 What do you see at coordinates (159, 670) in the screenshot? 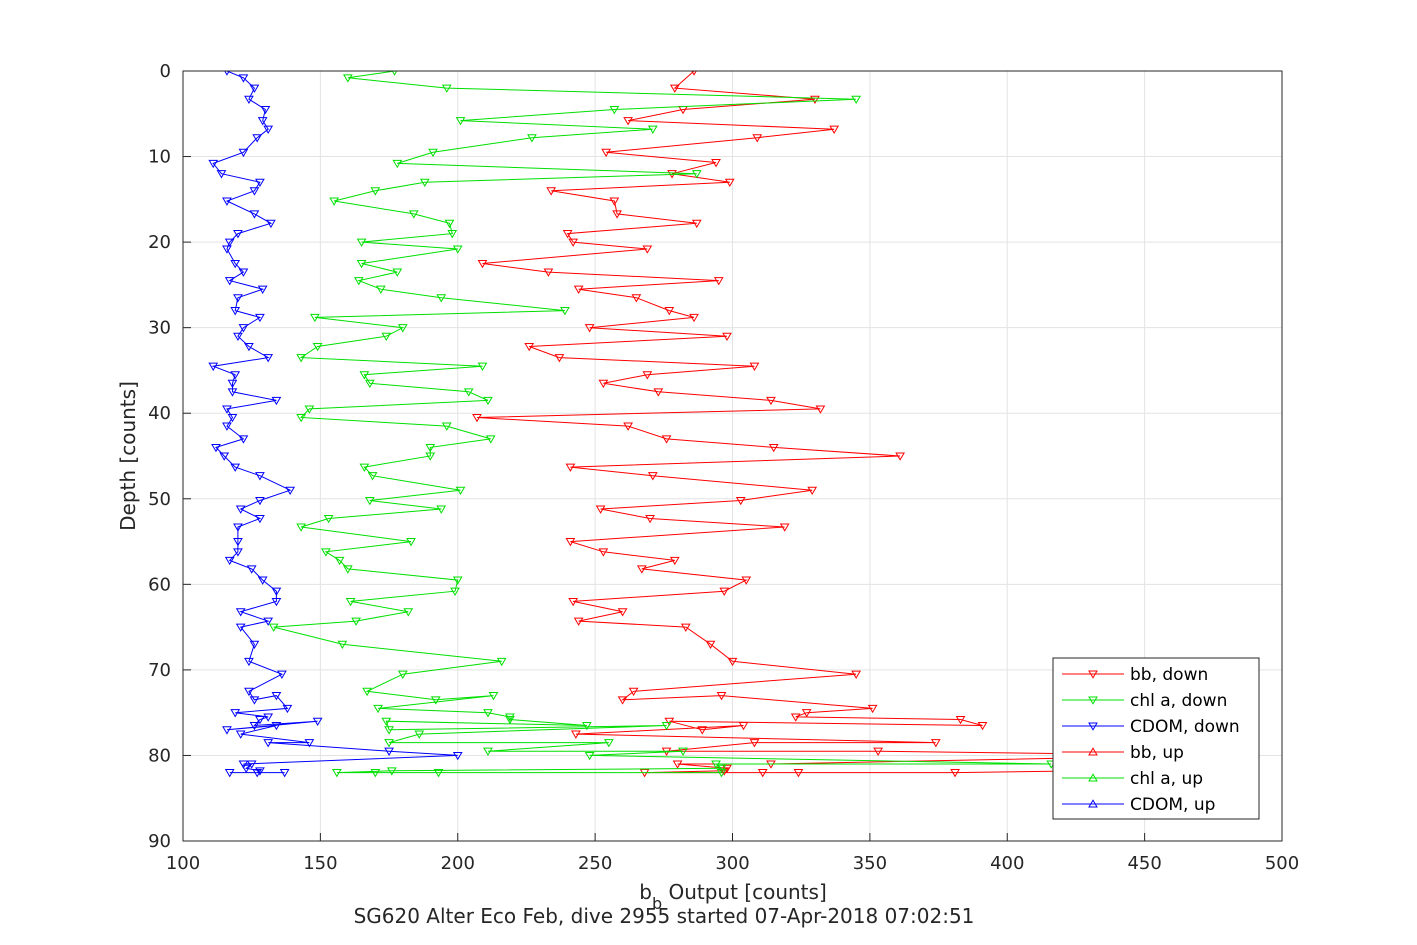
I see `y-tick-label: 70` at bounding box center [159, 670].